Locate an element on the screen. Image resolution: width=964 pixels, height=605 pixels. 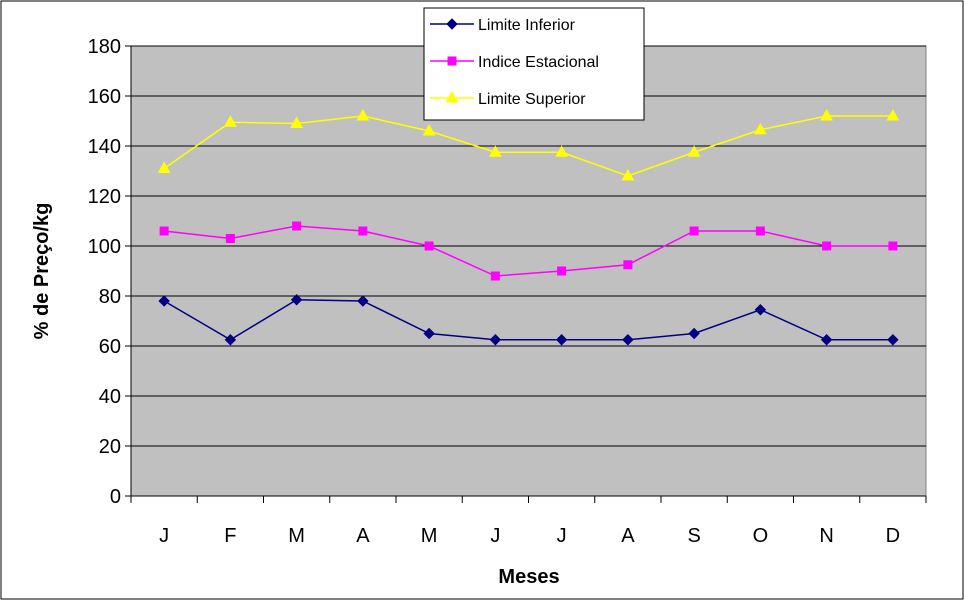
x-tick-label: N is located at coordinates (826, 536).